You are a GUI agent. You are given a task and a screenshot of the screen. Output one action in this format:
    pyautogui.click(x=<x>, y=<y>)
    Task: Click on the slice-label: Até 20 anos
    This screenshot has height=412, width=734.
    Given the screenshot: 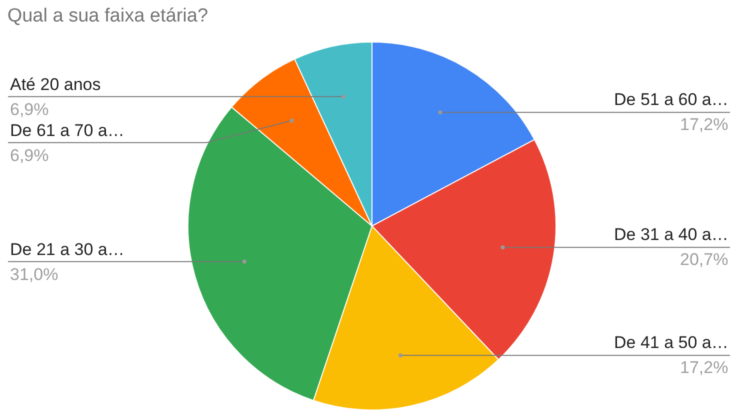 What is the action you would take?
    pyautogui.click(x=55, y=84)
    